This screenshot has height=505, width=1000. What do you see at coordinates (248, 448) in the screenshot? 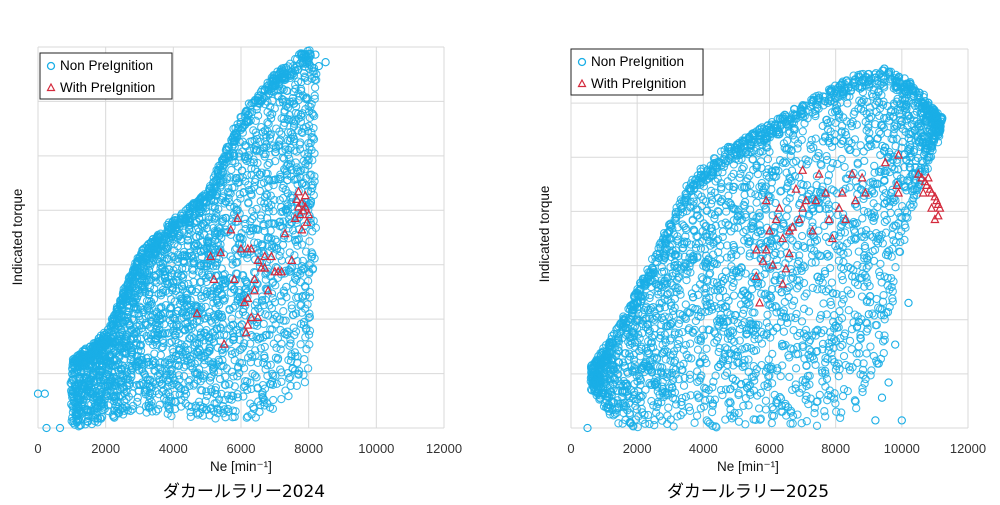
I see `x-tick-labels: 0 2000 4000 6000 8000 10000 12000` at bounding box center [248, 448].